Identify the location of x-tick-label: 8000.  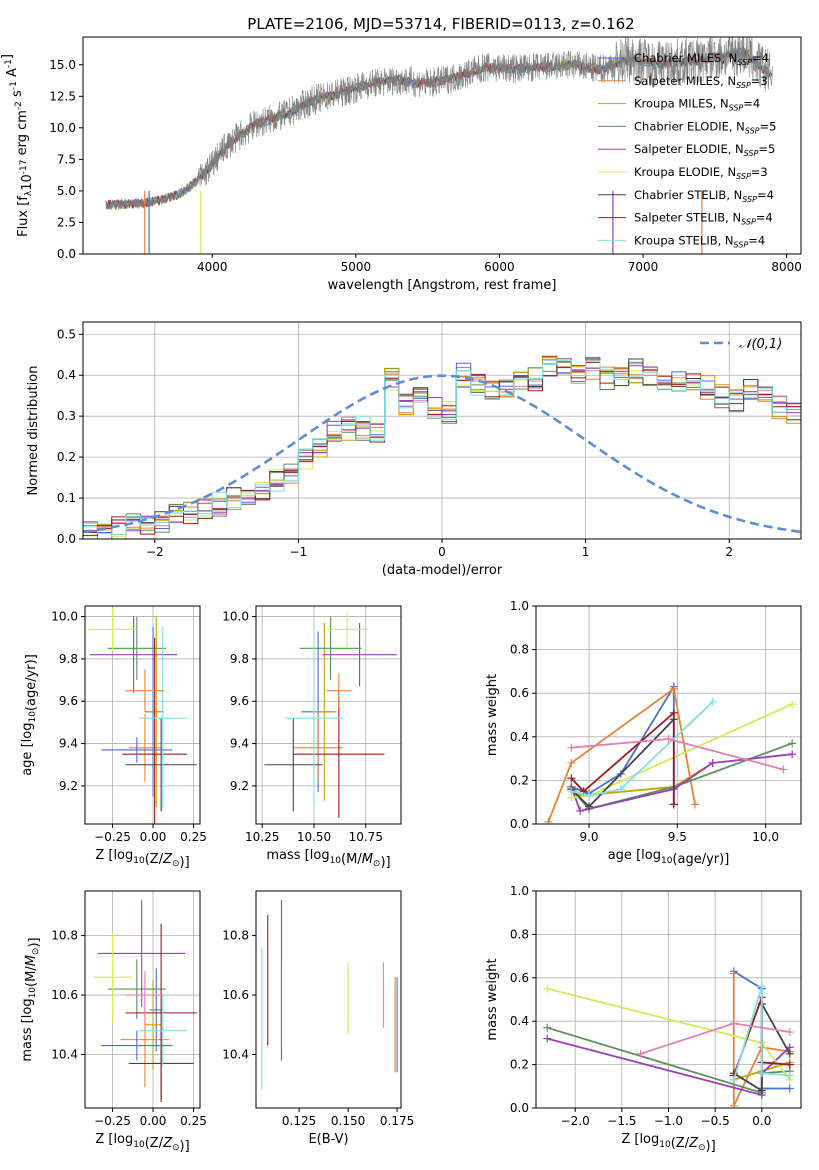
(786, 267).